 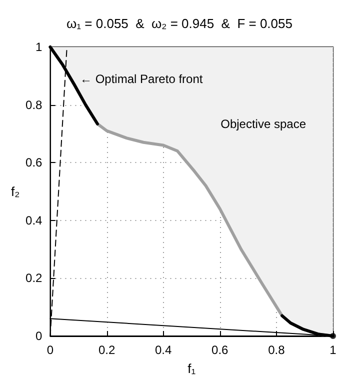 I want to click on chart-title: ω₁ = 0.055 & ω₂ = 0.945 & F = 0.055, so click(x=179, y=23).